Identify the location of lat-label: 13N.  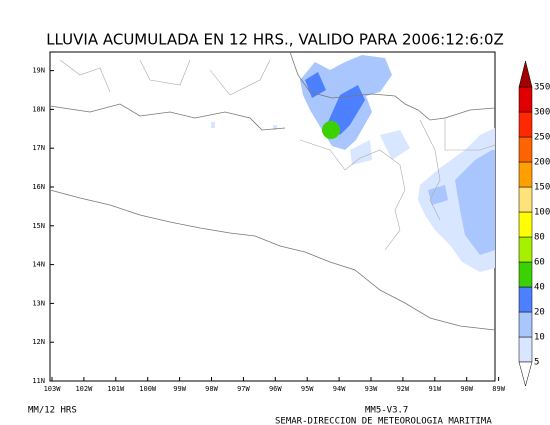
(38, 303).